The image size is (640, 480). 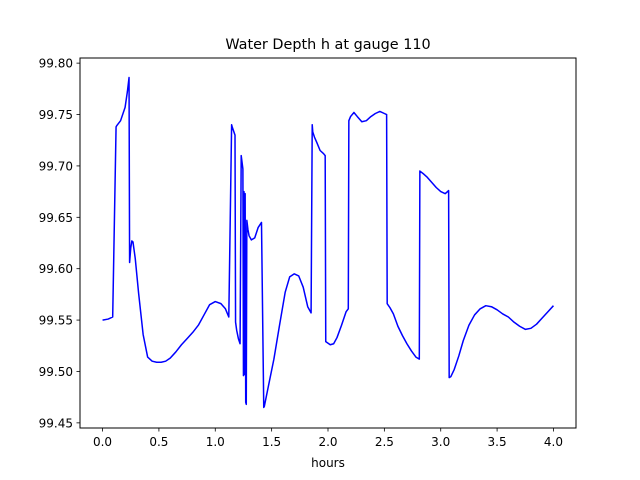 What do you see at coordinates (497, 442) in the screenshot?
I see `x-tick-label: 3.5` at bounding box center [497, 442].